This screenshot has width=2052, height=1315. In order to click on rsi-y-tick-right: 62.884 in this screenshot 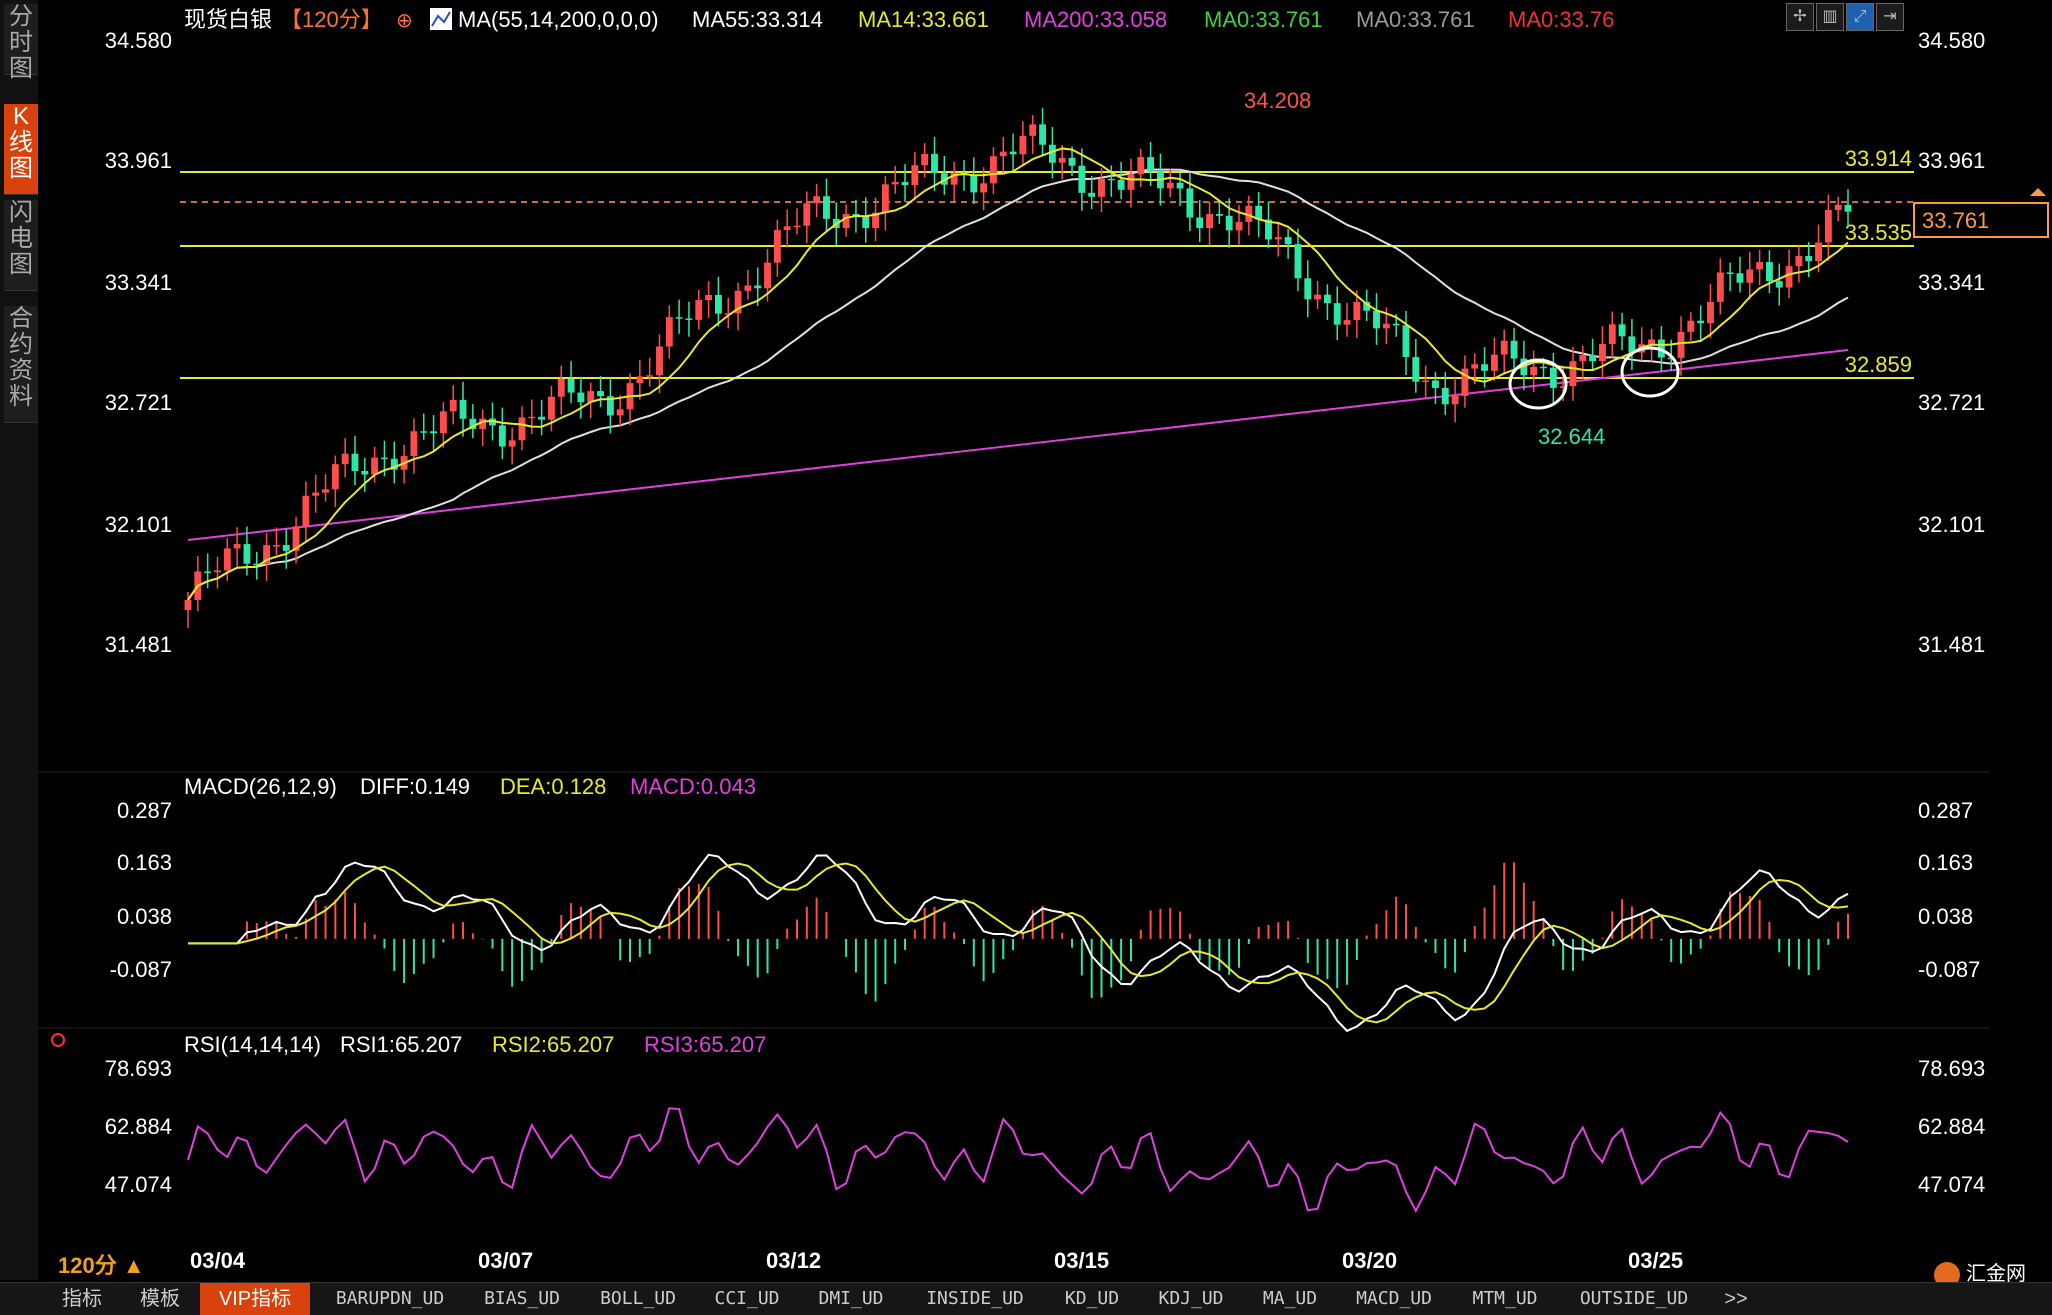, I will do `click(1951, 1126)`.